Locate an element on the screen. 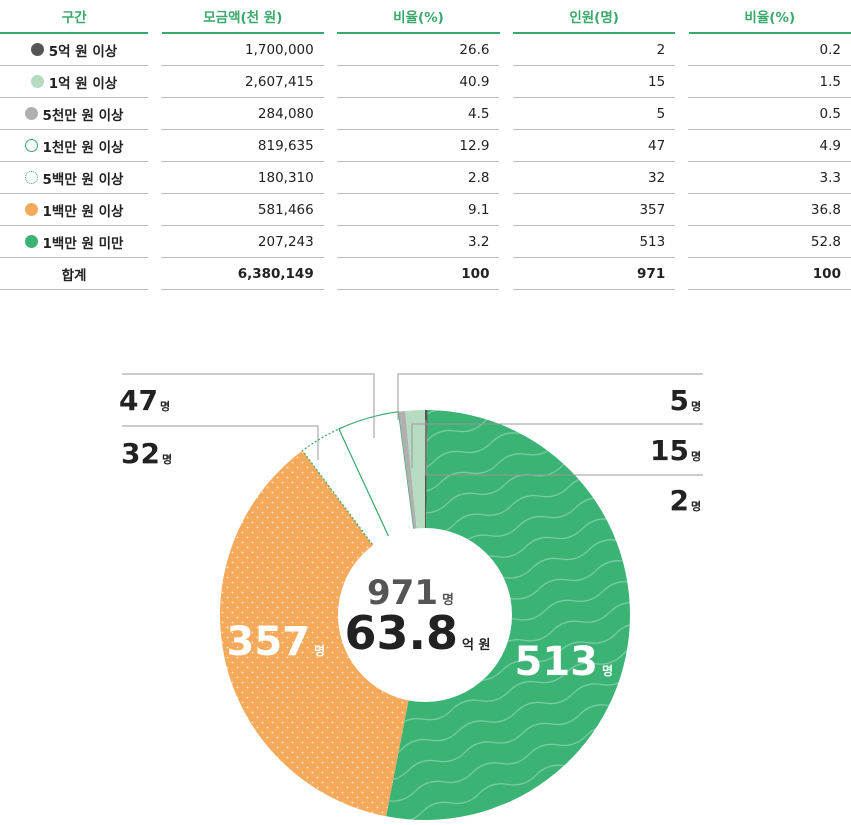  header-people-ratio: 비율(%) is located at coordinates (769, 17).